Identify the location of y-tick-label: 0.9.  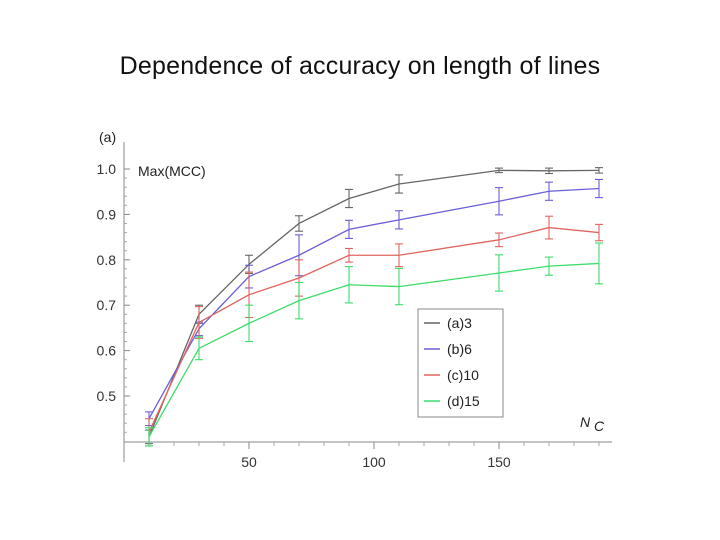
(107, 214).